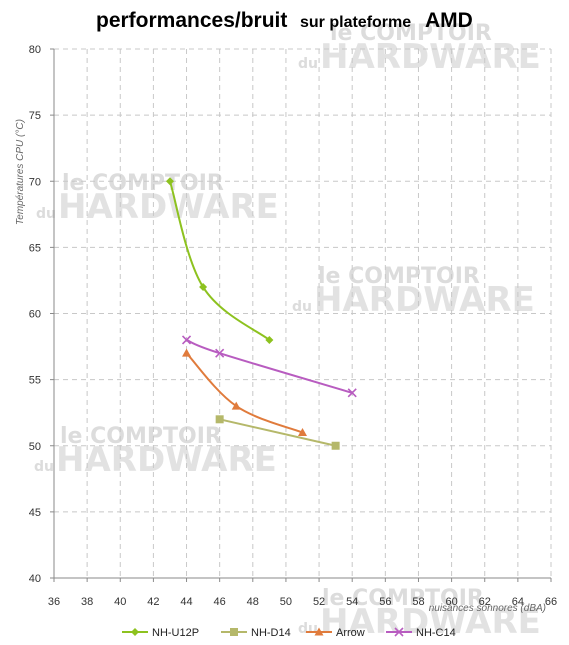 This screenshot has width=569, height=645. I want to click on legend: NH-U12P NH-D14 Arrow NH-C14, so click(289, 633).